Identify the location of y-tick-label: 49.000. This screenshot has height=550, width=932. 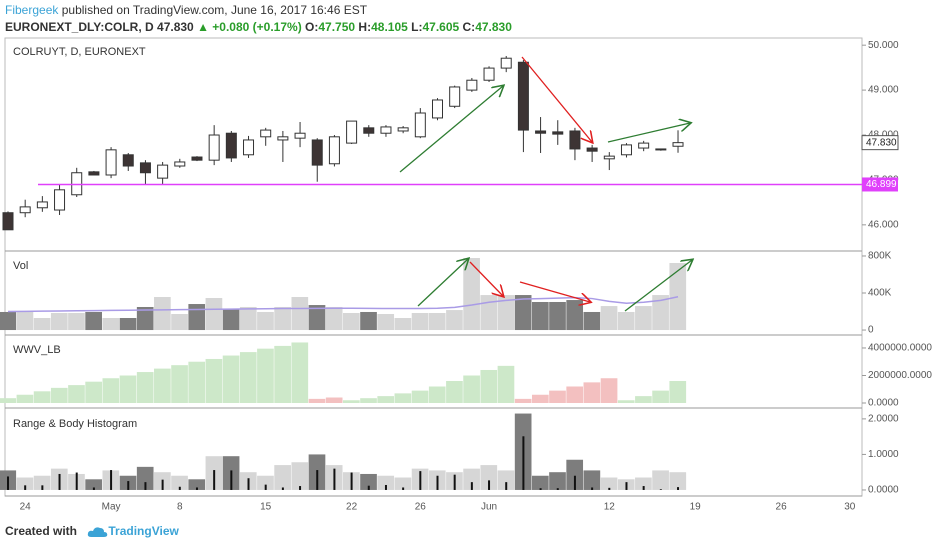
(883, 90).